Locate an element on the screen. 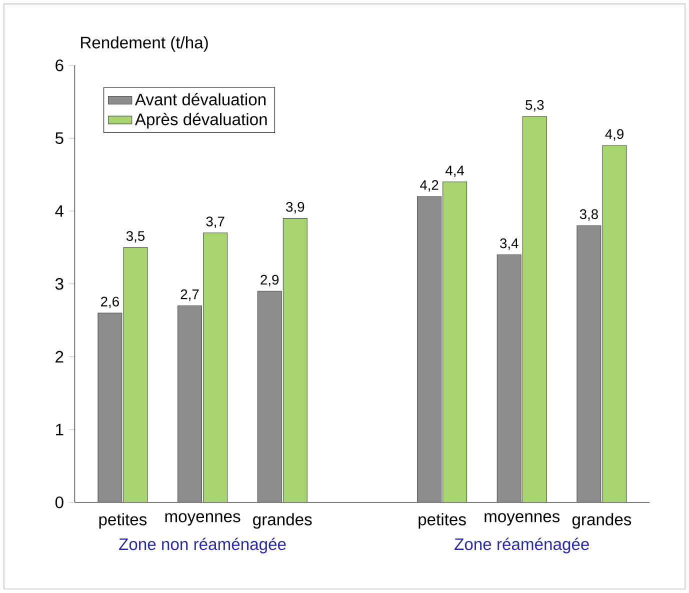 This screenshot has height=593, width=689. data-label: 4,2 is located at coordinates (429, 186).